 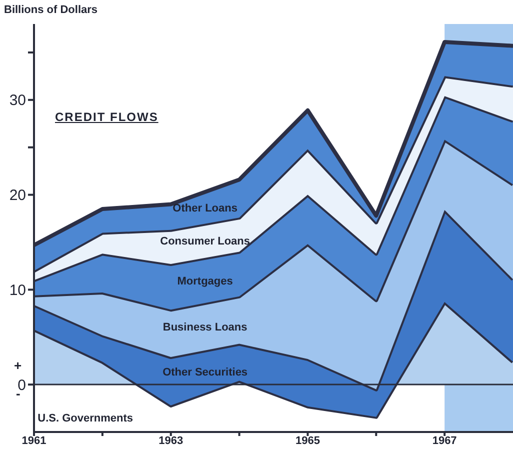 What do you see at coordinates (17, 290) in the screenshot?
I see `y-tick-label: 10` at bounding box center [17, 290].